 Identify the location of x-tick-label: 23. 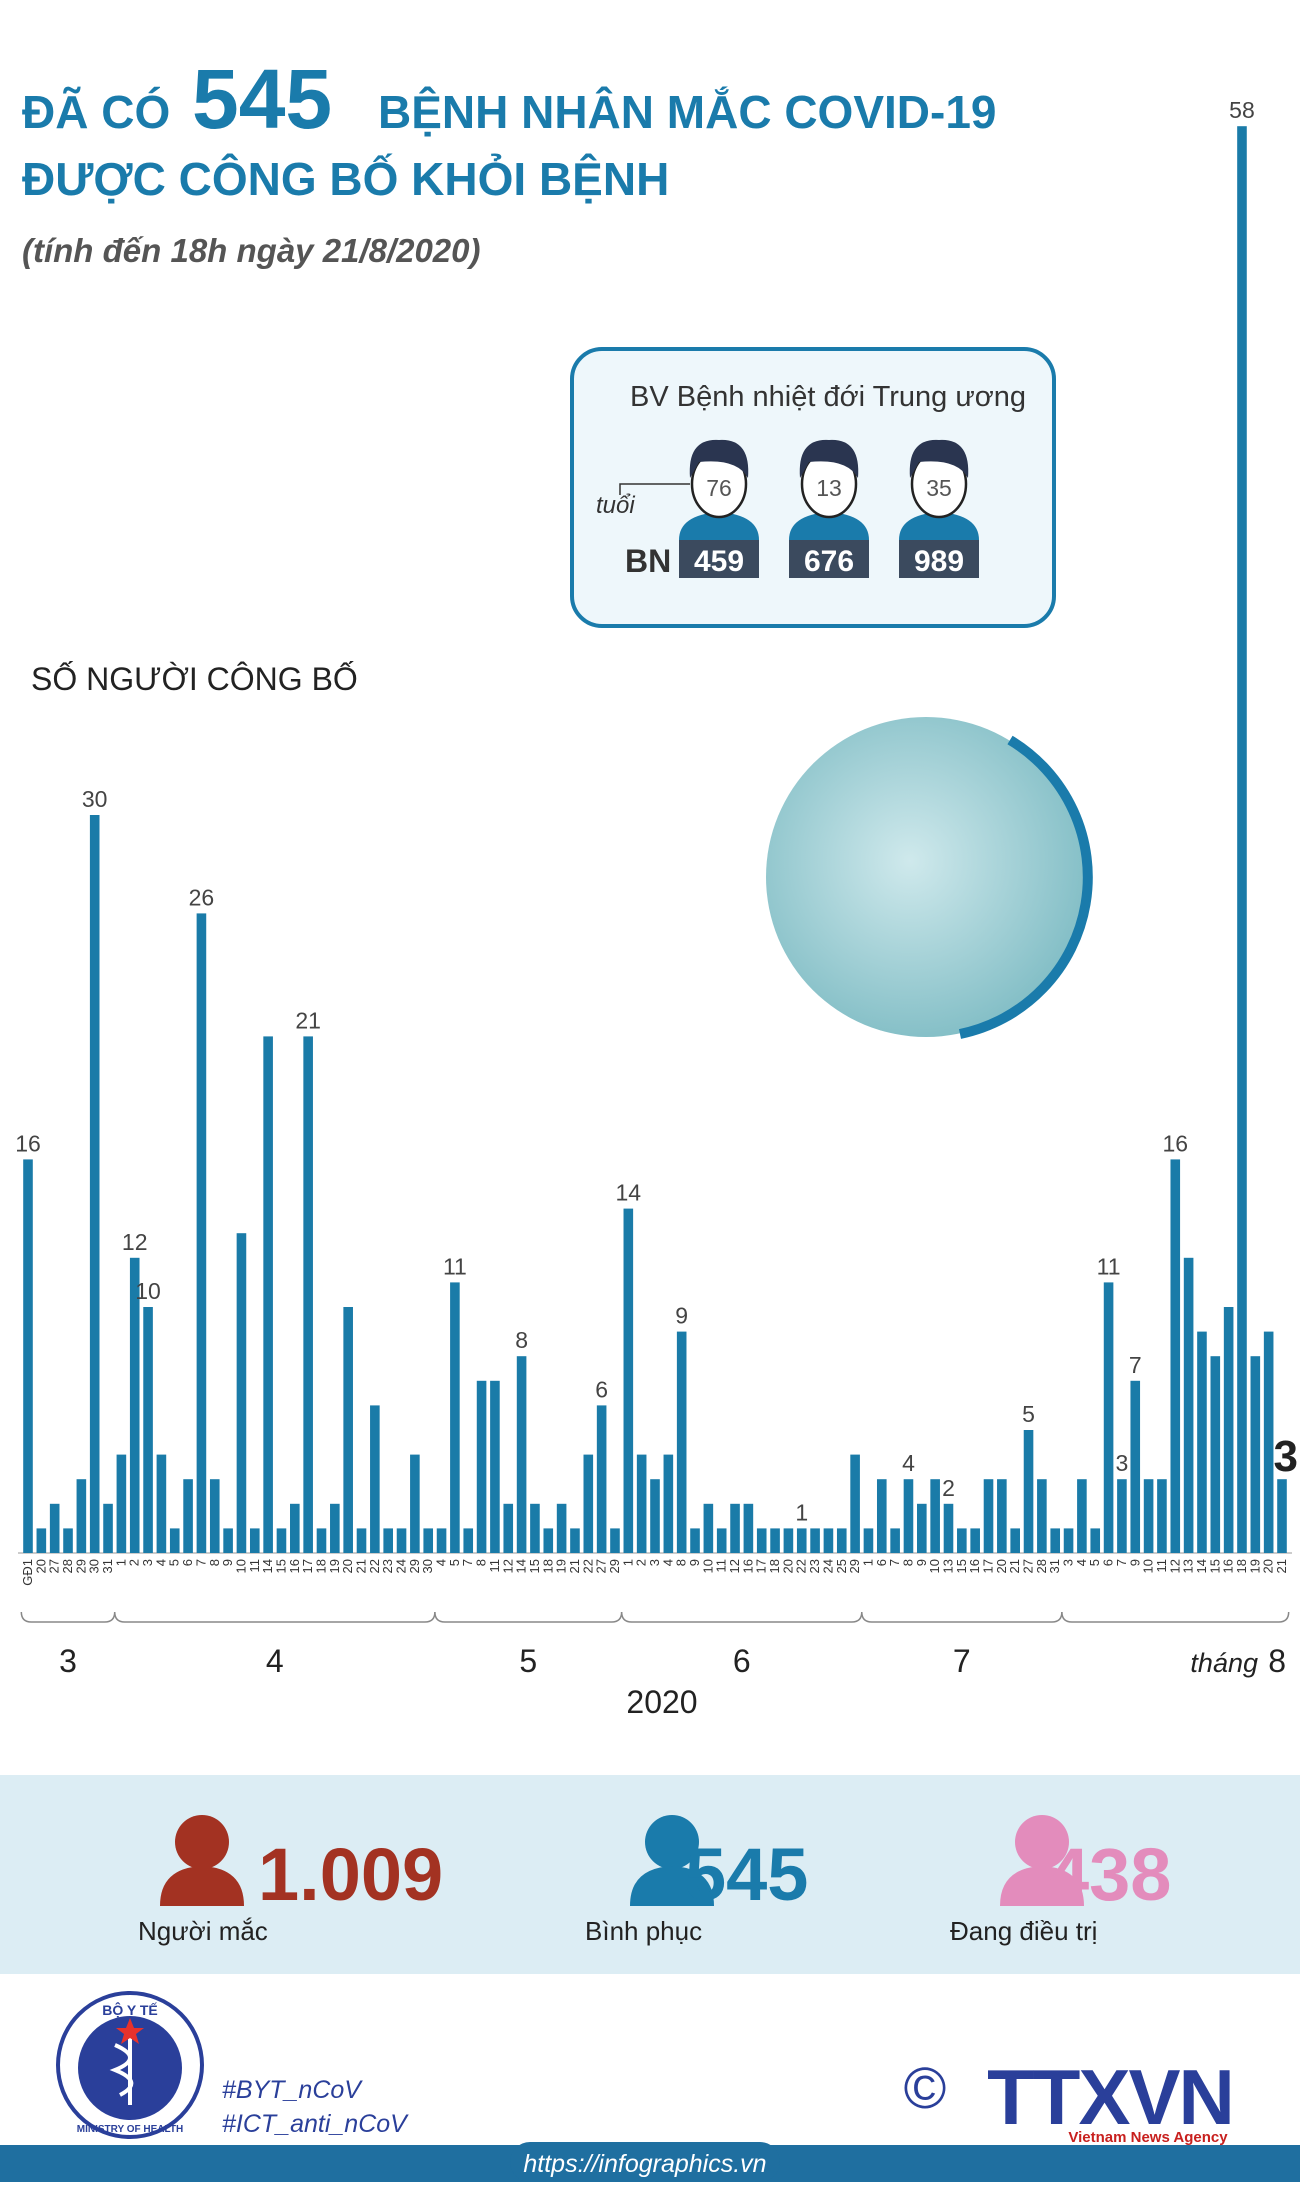
(387, 1566).